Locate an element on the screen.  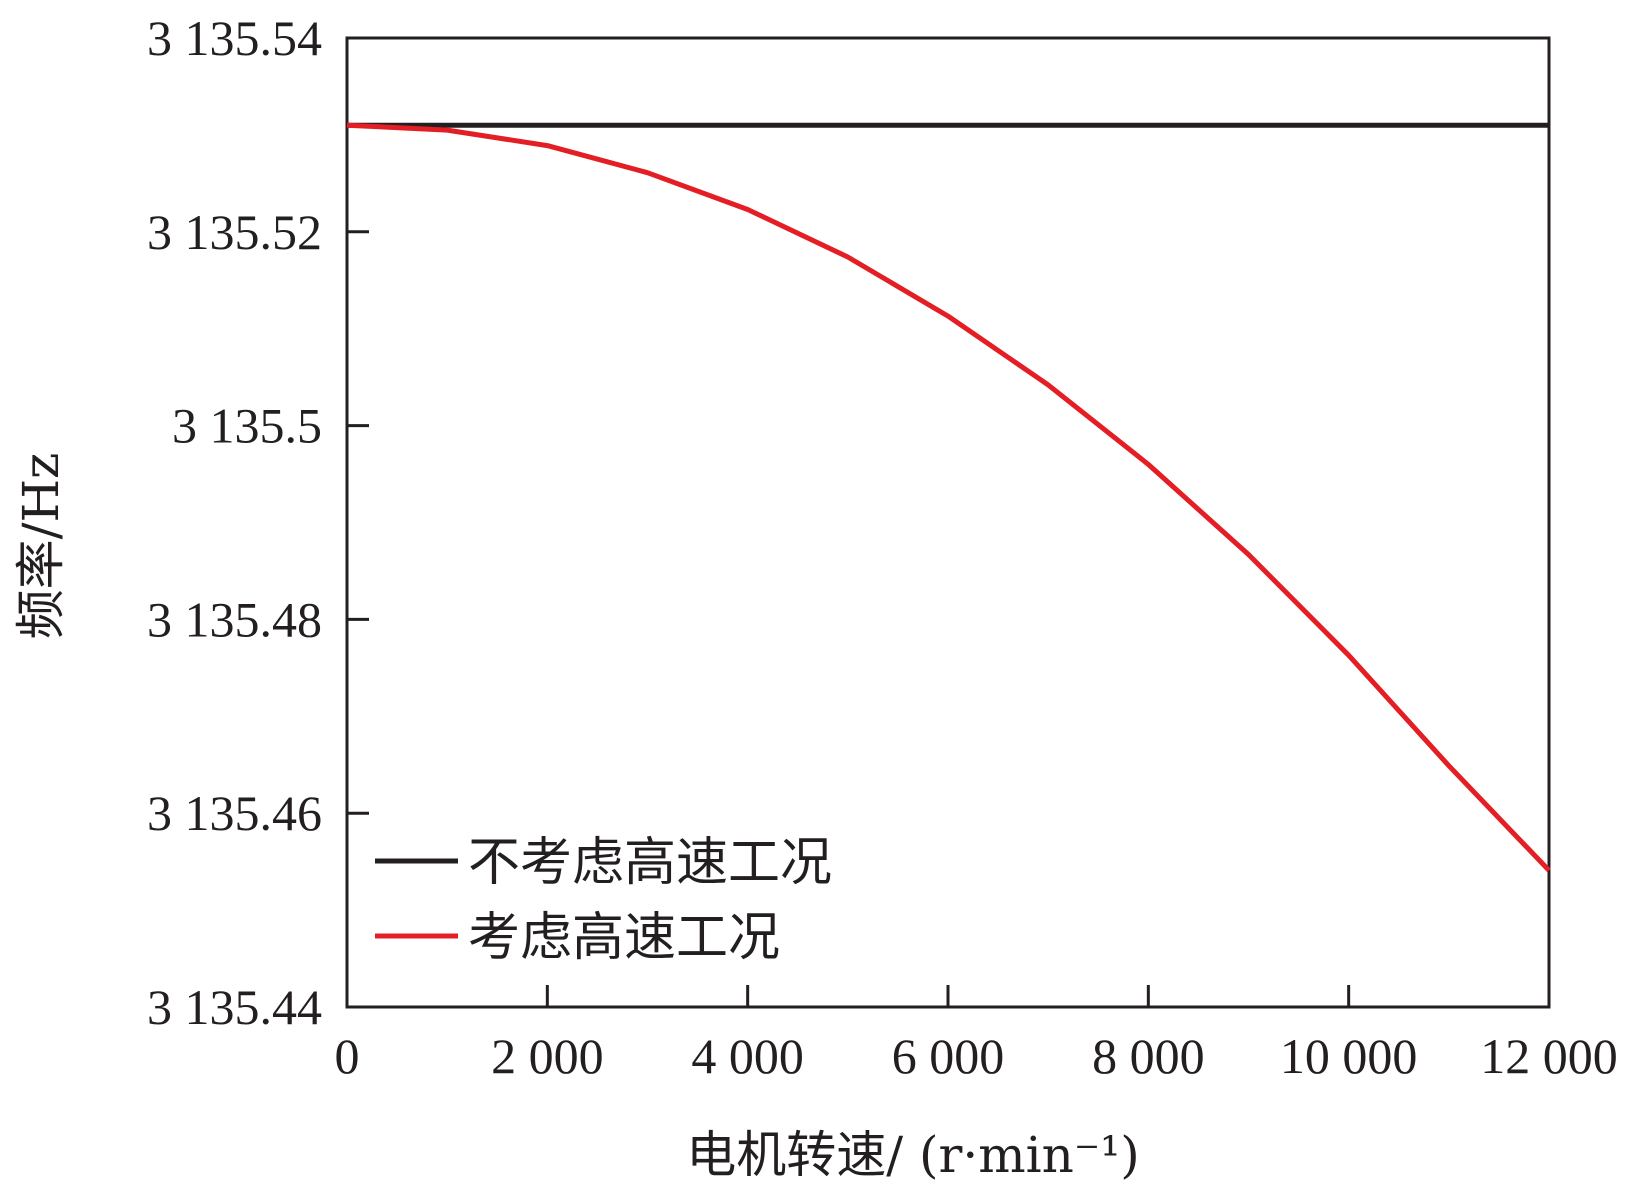
x-tick-label: 8 000 is located at coordinates (1148, 1056).